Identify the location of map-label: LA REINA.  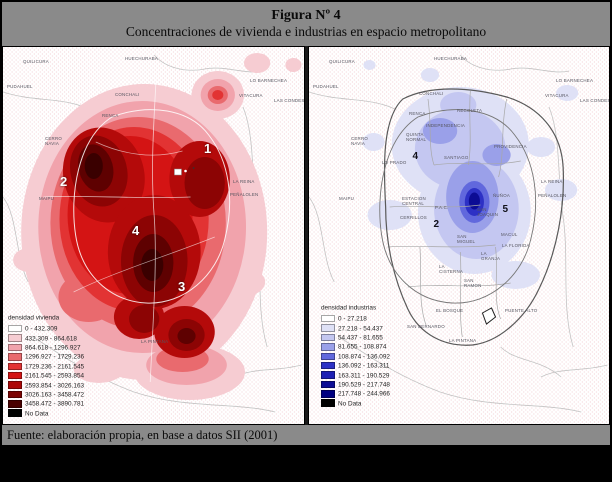
(244, 181).